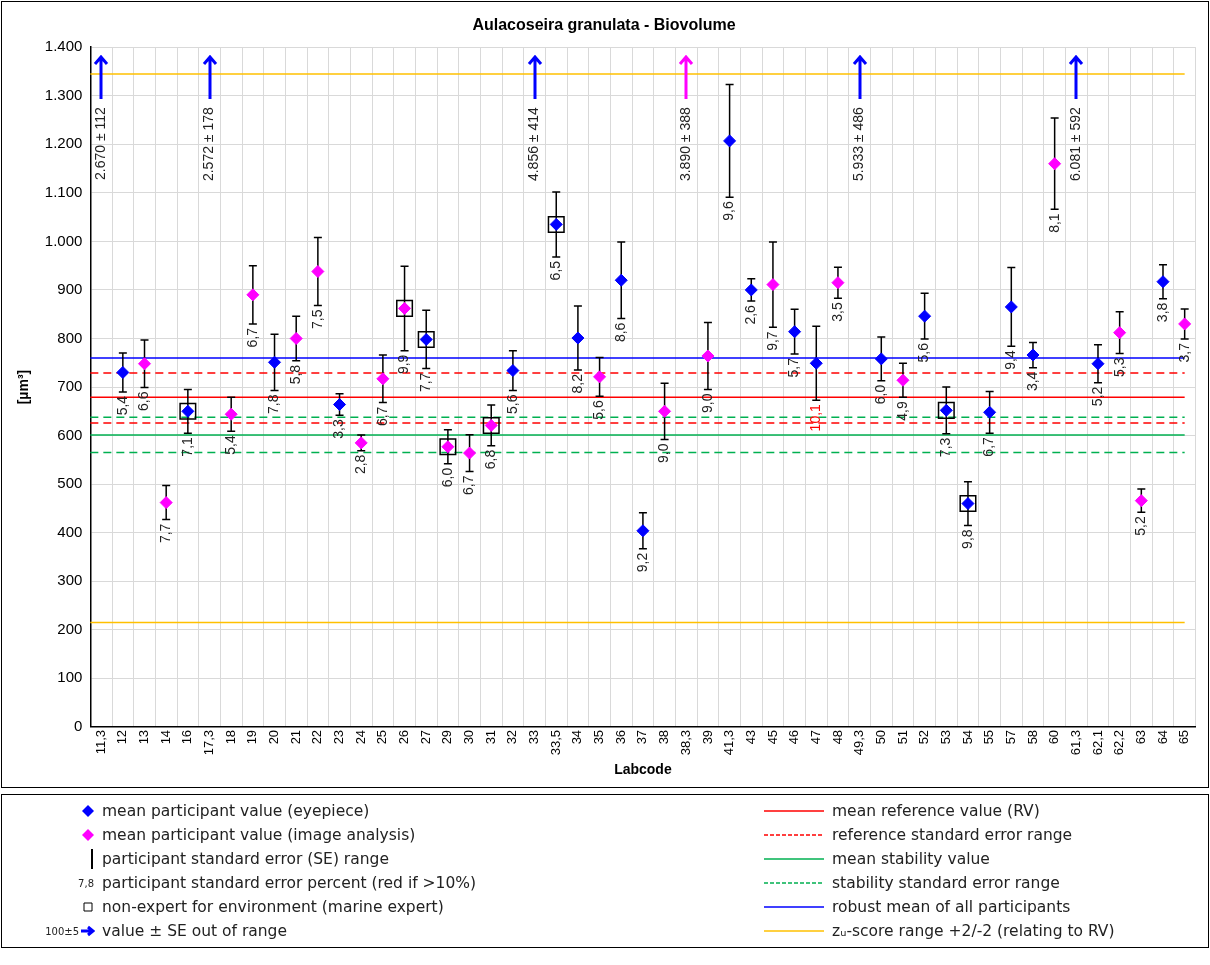  I want to click on x-tick-label: 13, so click(144, 737).